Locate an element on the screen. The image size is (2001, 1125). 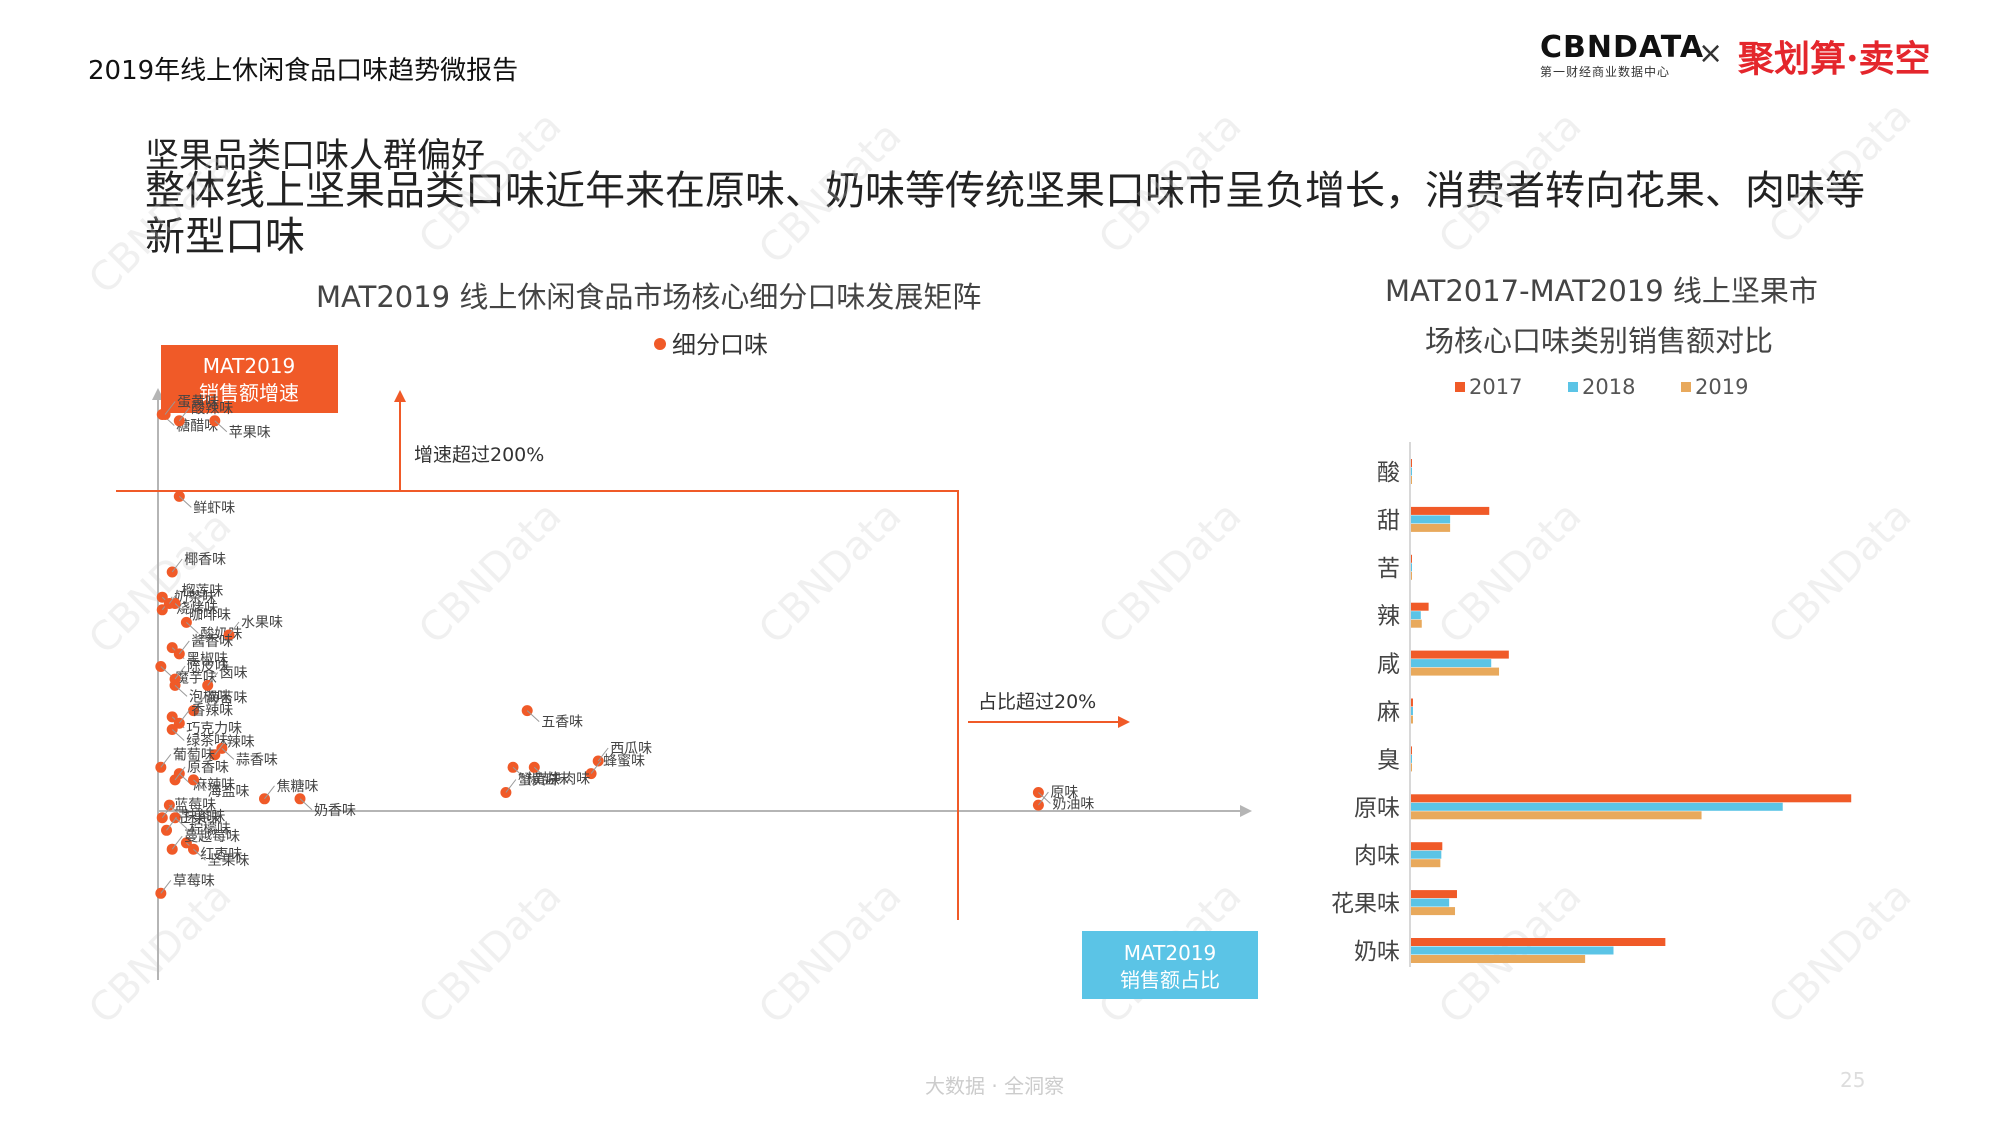
scatter-point-label: 原香味 is located at coordinates (208, 768).